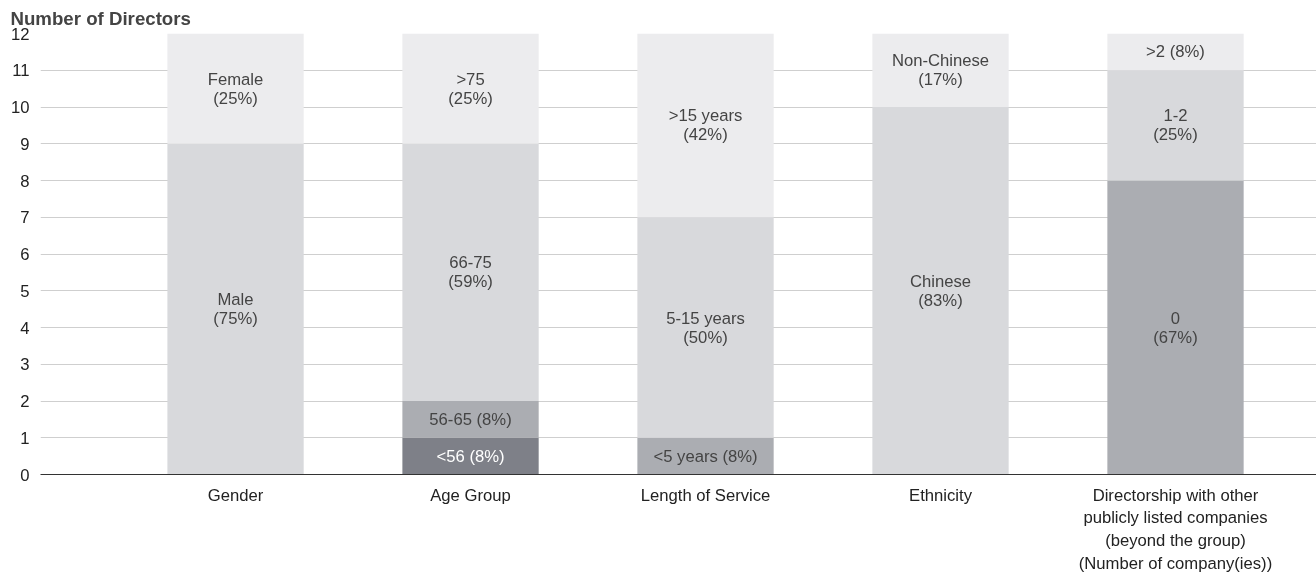  What do you see at coordinates (705, 125) in the screenshot?
I see `series-label: >15 years (42%)` at bounding box center [705, 125].